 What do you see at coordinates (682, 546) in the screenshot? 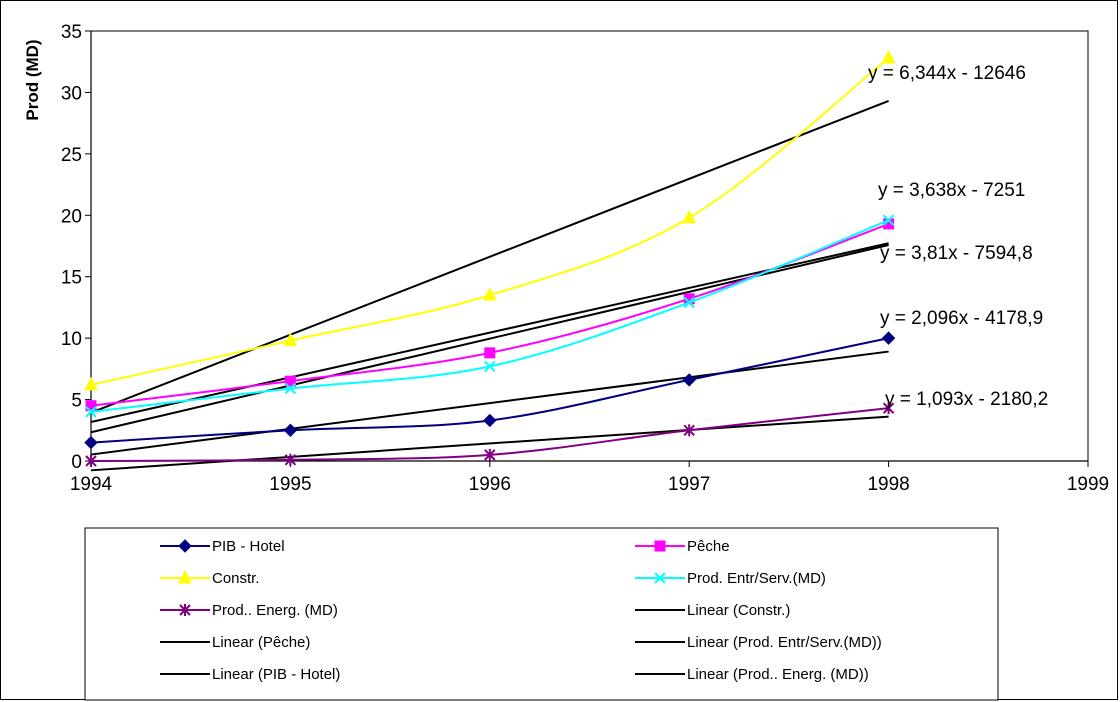
I see `legend-item: Pêche` at bounding box center [682, 546].